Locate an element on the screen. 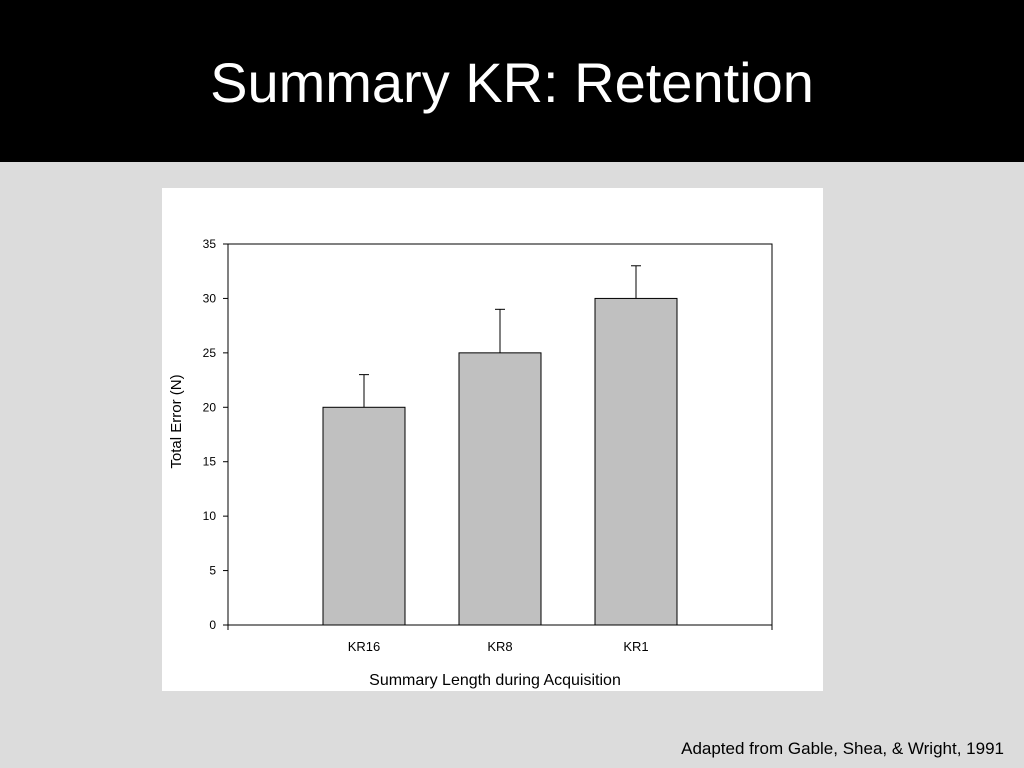 The height and width of the screenshot is (768, 1024). bar-kr1 is located at coordinates (636, 461).